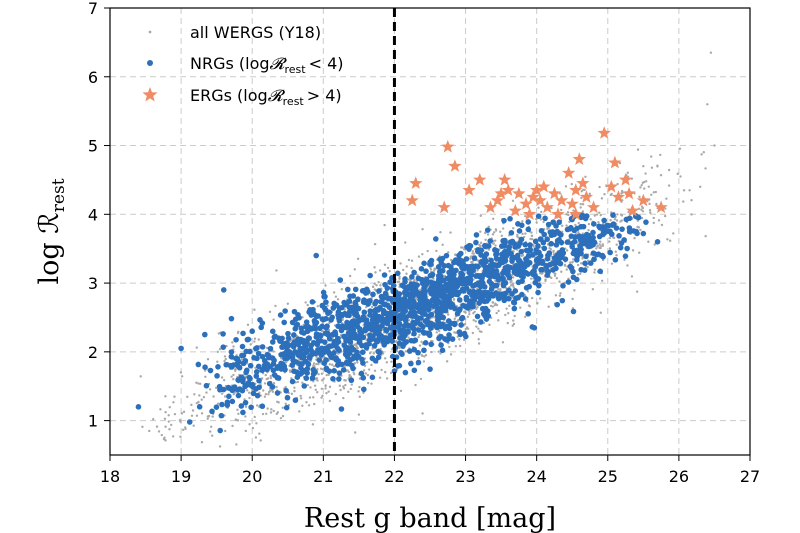  I want to click on y-tick-label: 1, so click(93, 421).